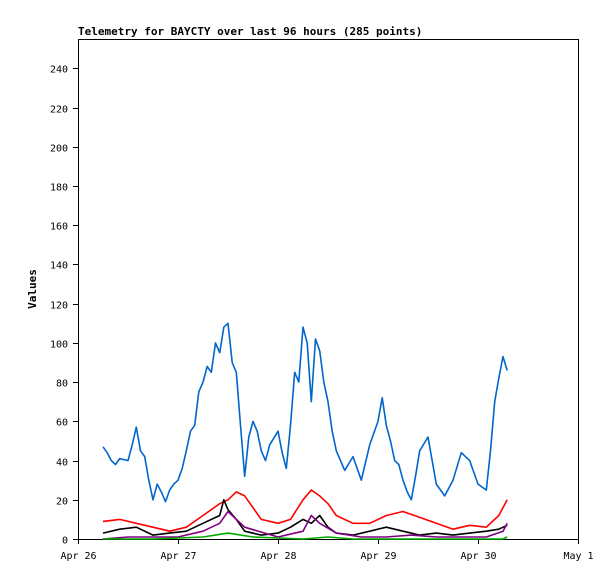 This screenshot has width=615, height=579. I want to click on y-tick-label: 220, so click(59, 110).